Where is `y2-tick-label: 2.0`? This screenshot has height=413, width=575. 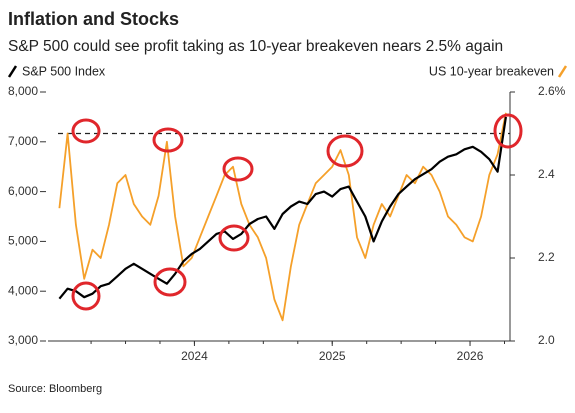 y2-tick-label: 2.0 is located at coordinates (546, 340).